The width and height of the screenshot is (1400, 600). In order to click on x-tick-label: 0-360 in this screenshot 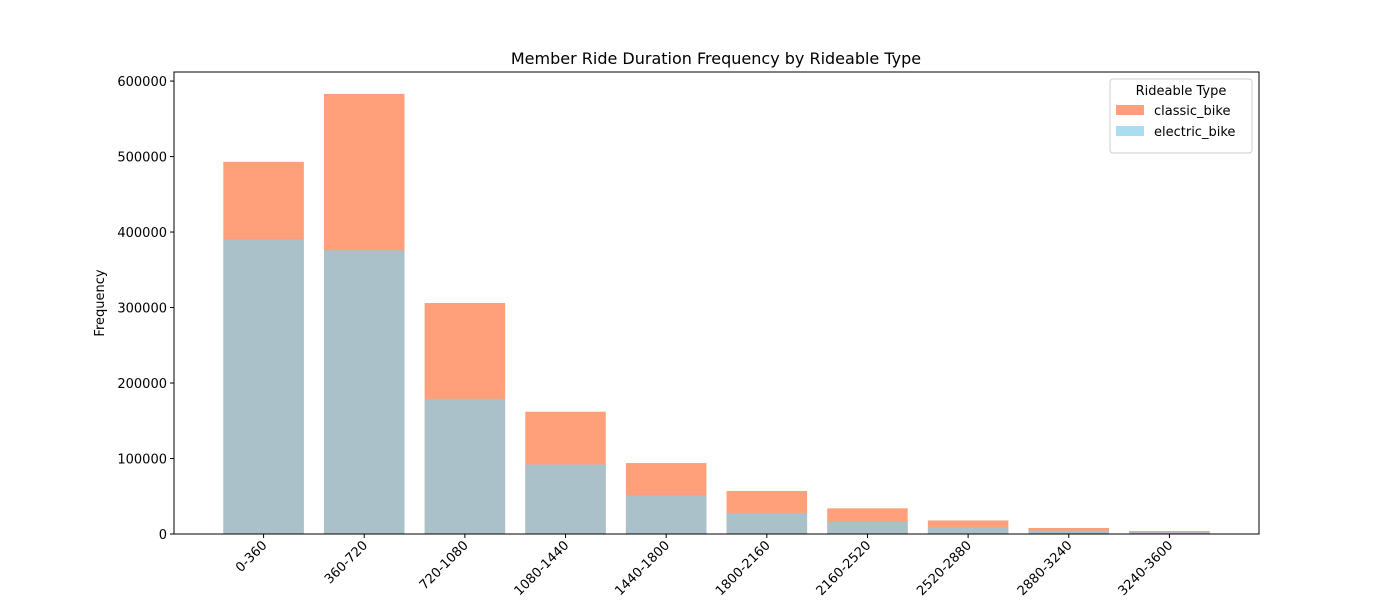, I will do `click(251, 556)`.